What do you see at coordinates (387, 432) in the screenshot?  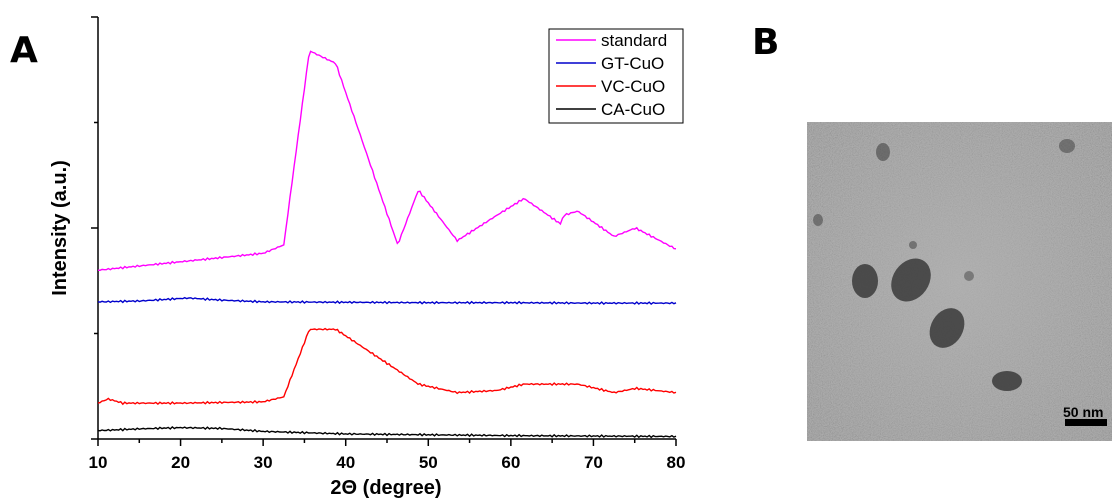 I see `series-line-ca-cuo` at bounding box center [387, 432].